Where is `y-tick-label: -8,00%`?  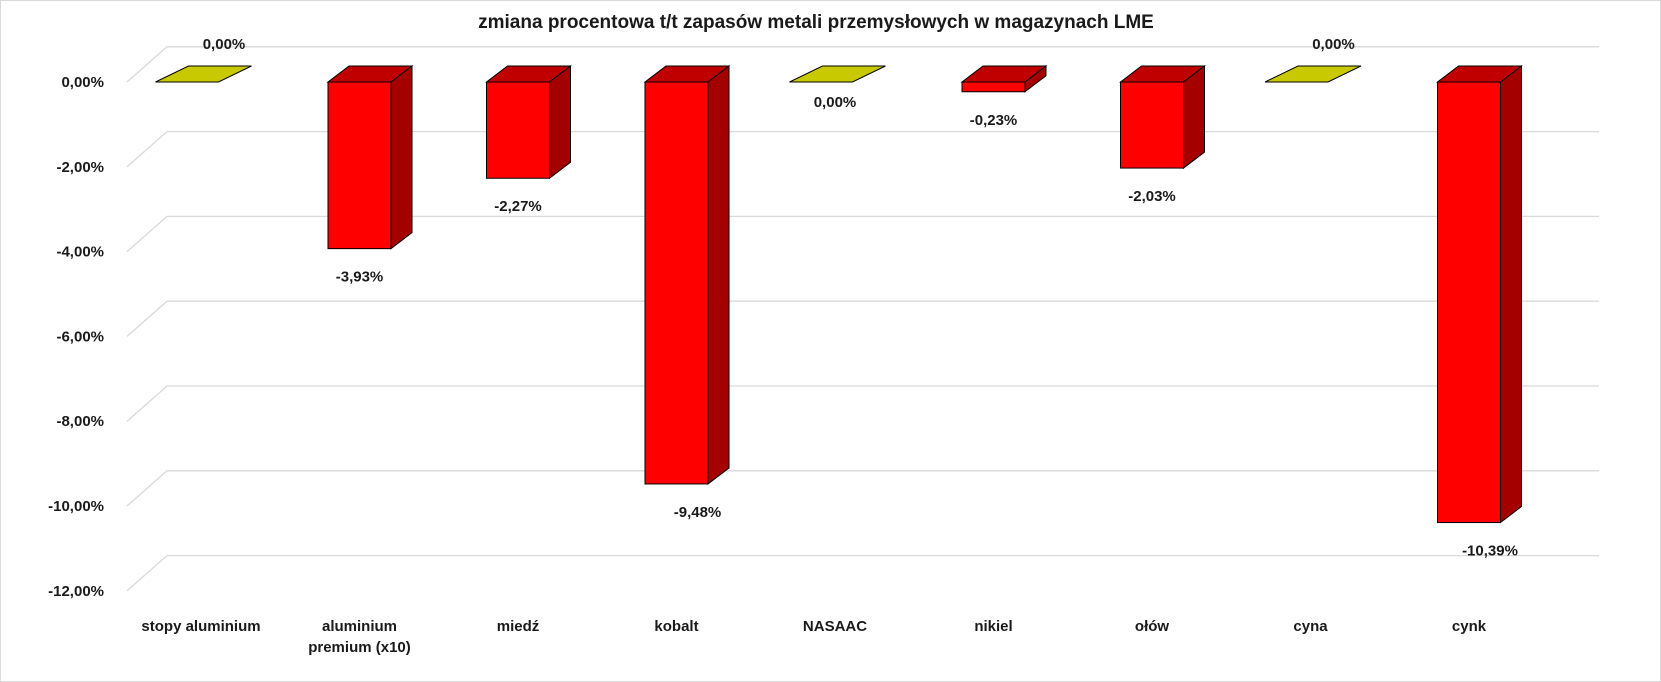
y-tick-label: -8,00% is located at coordinates (80, 421).